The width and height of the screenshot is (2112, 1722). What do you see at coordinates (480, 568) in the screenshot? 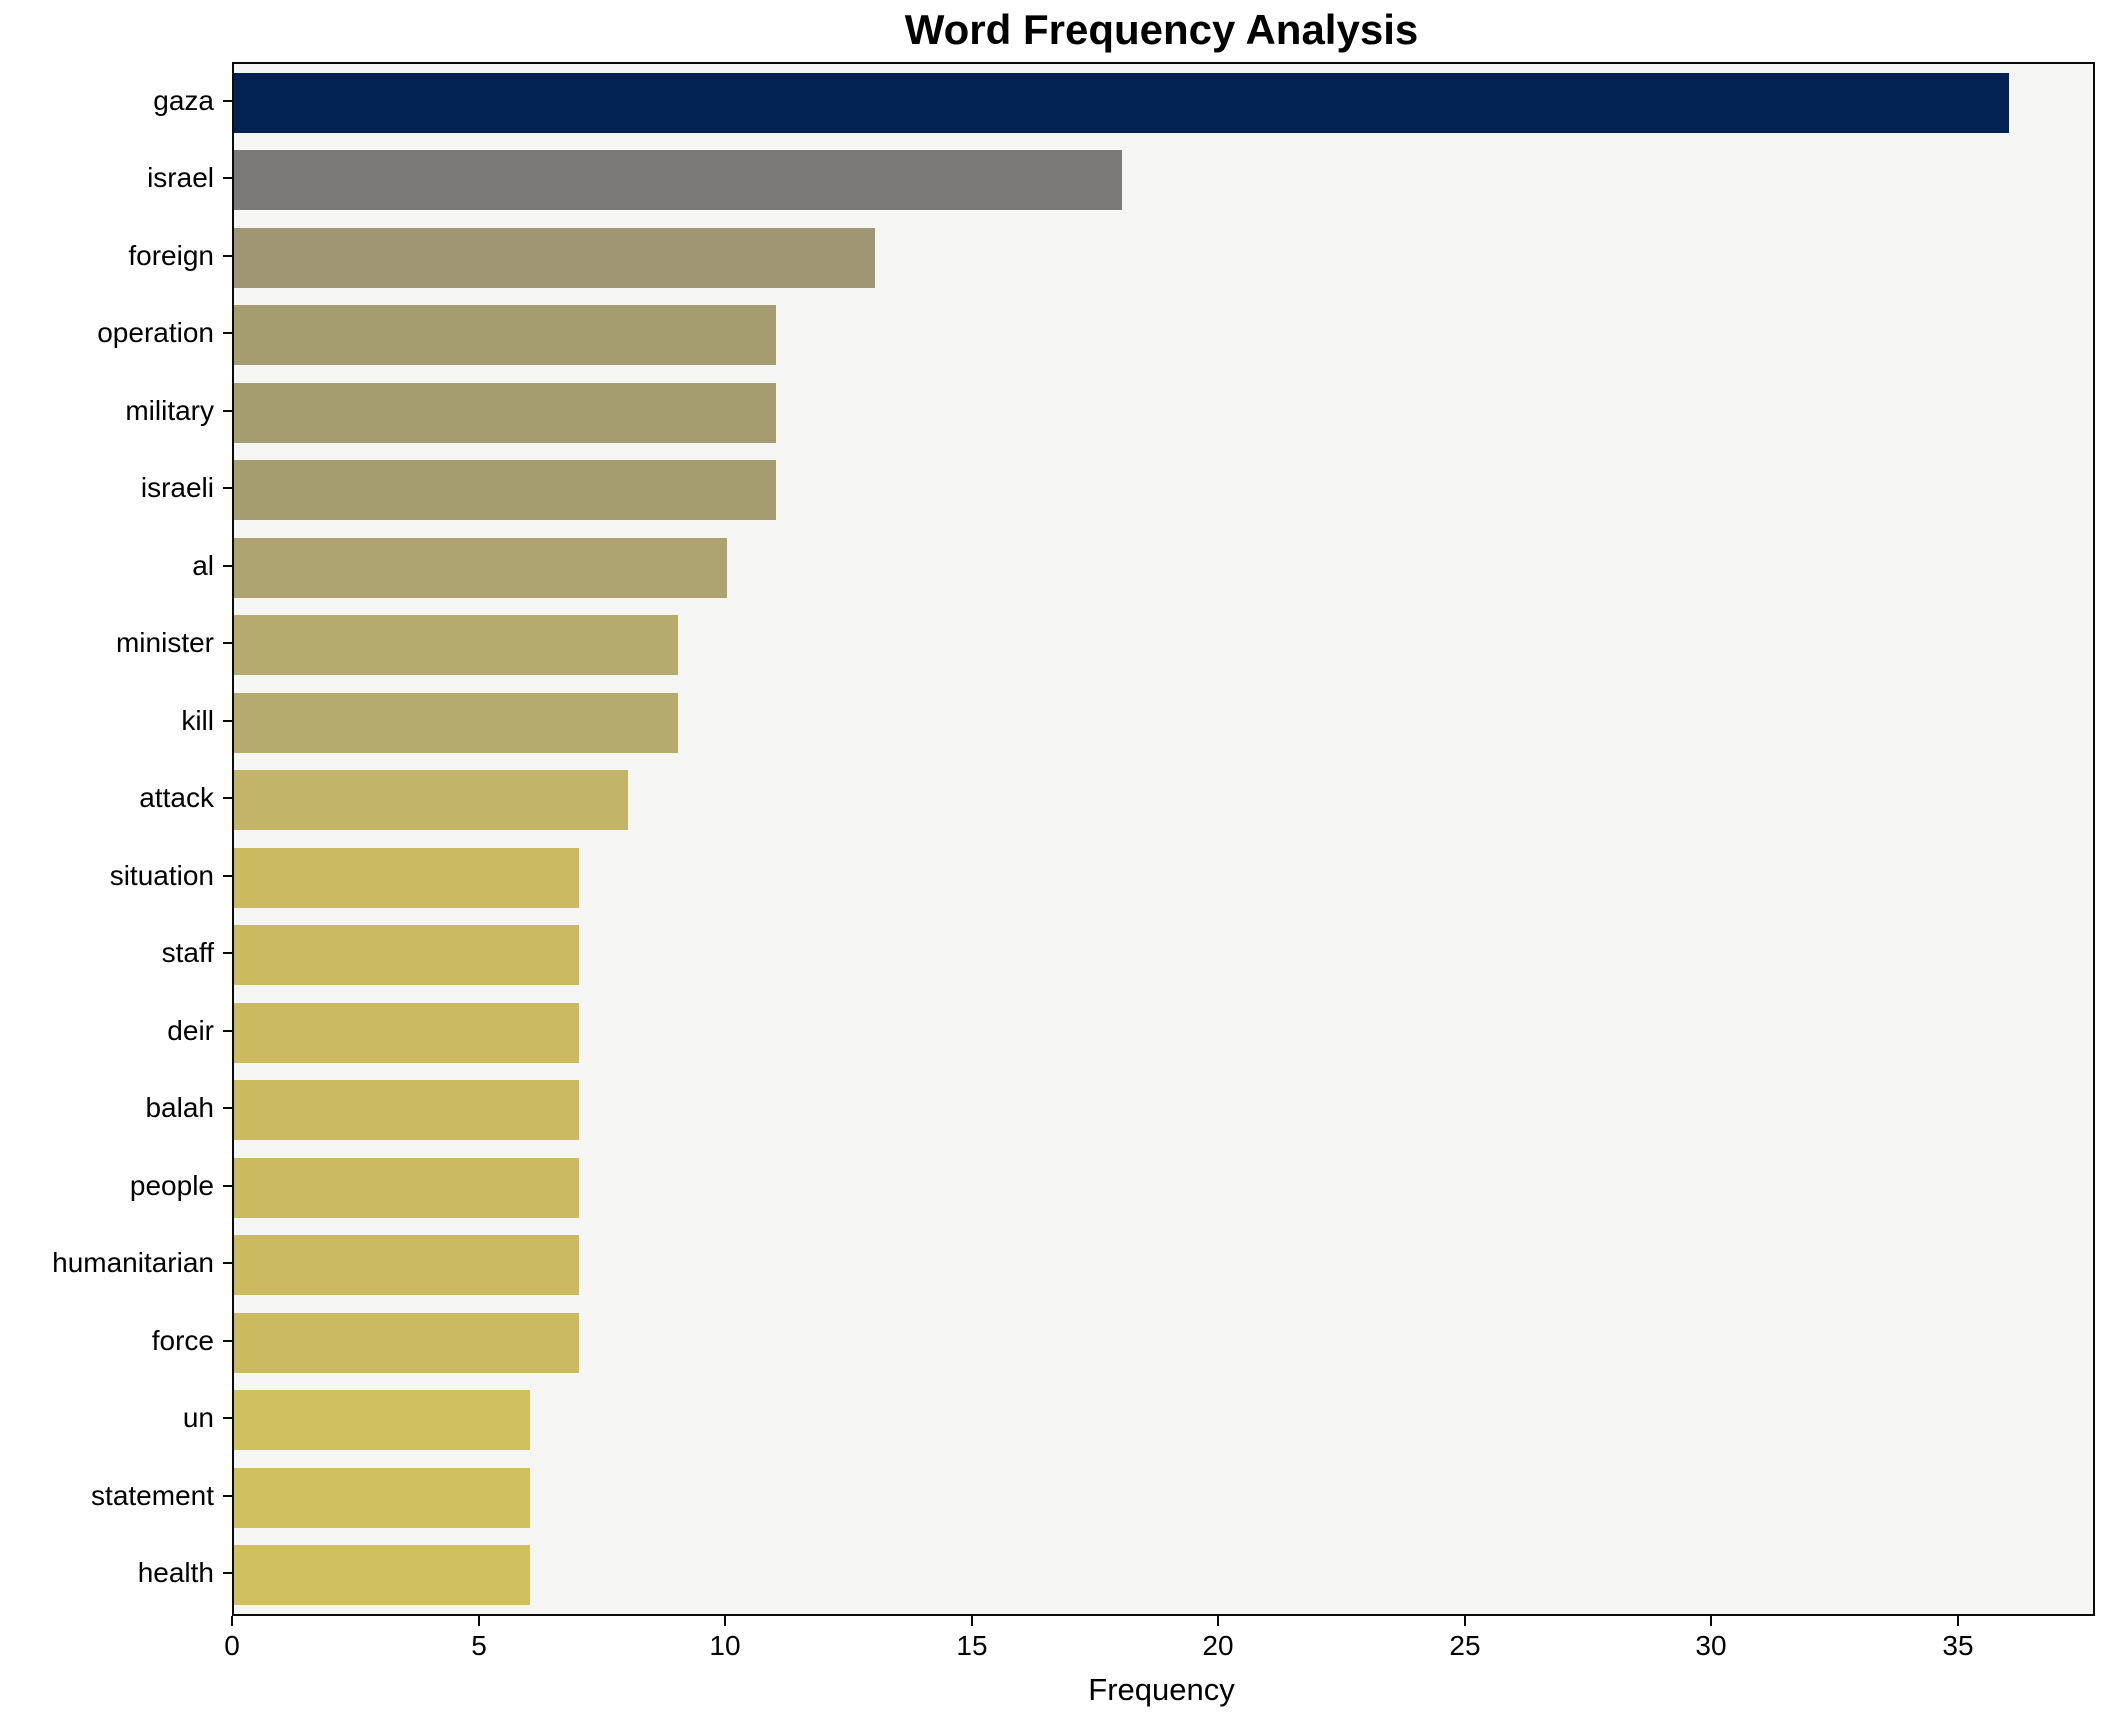
I see `bar-al` at bounding box center [480, 568].